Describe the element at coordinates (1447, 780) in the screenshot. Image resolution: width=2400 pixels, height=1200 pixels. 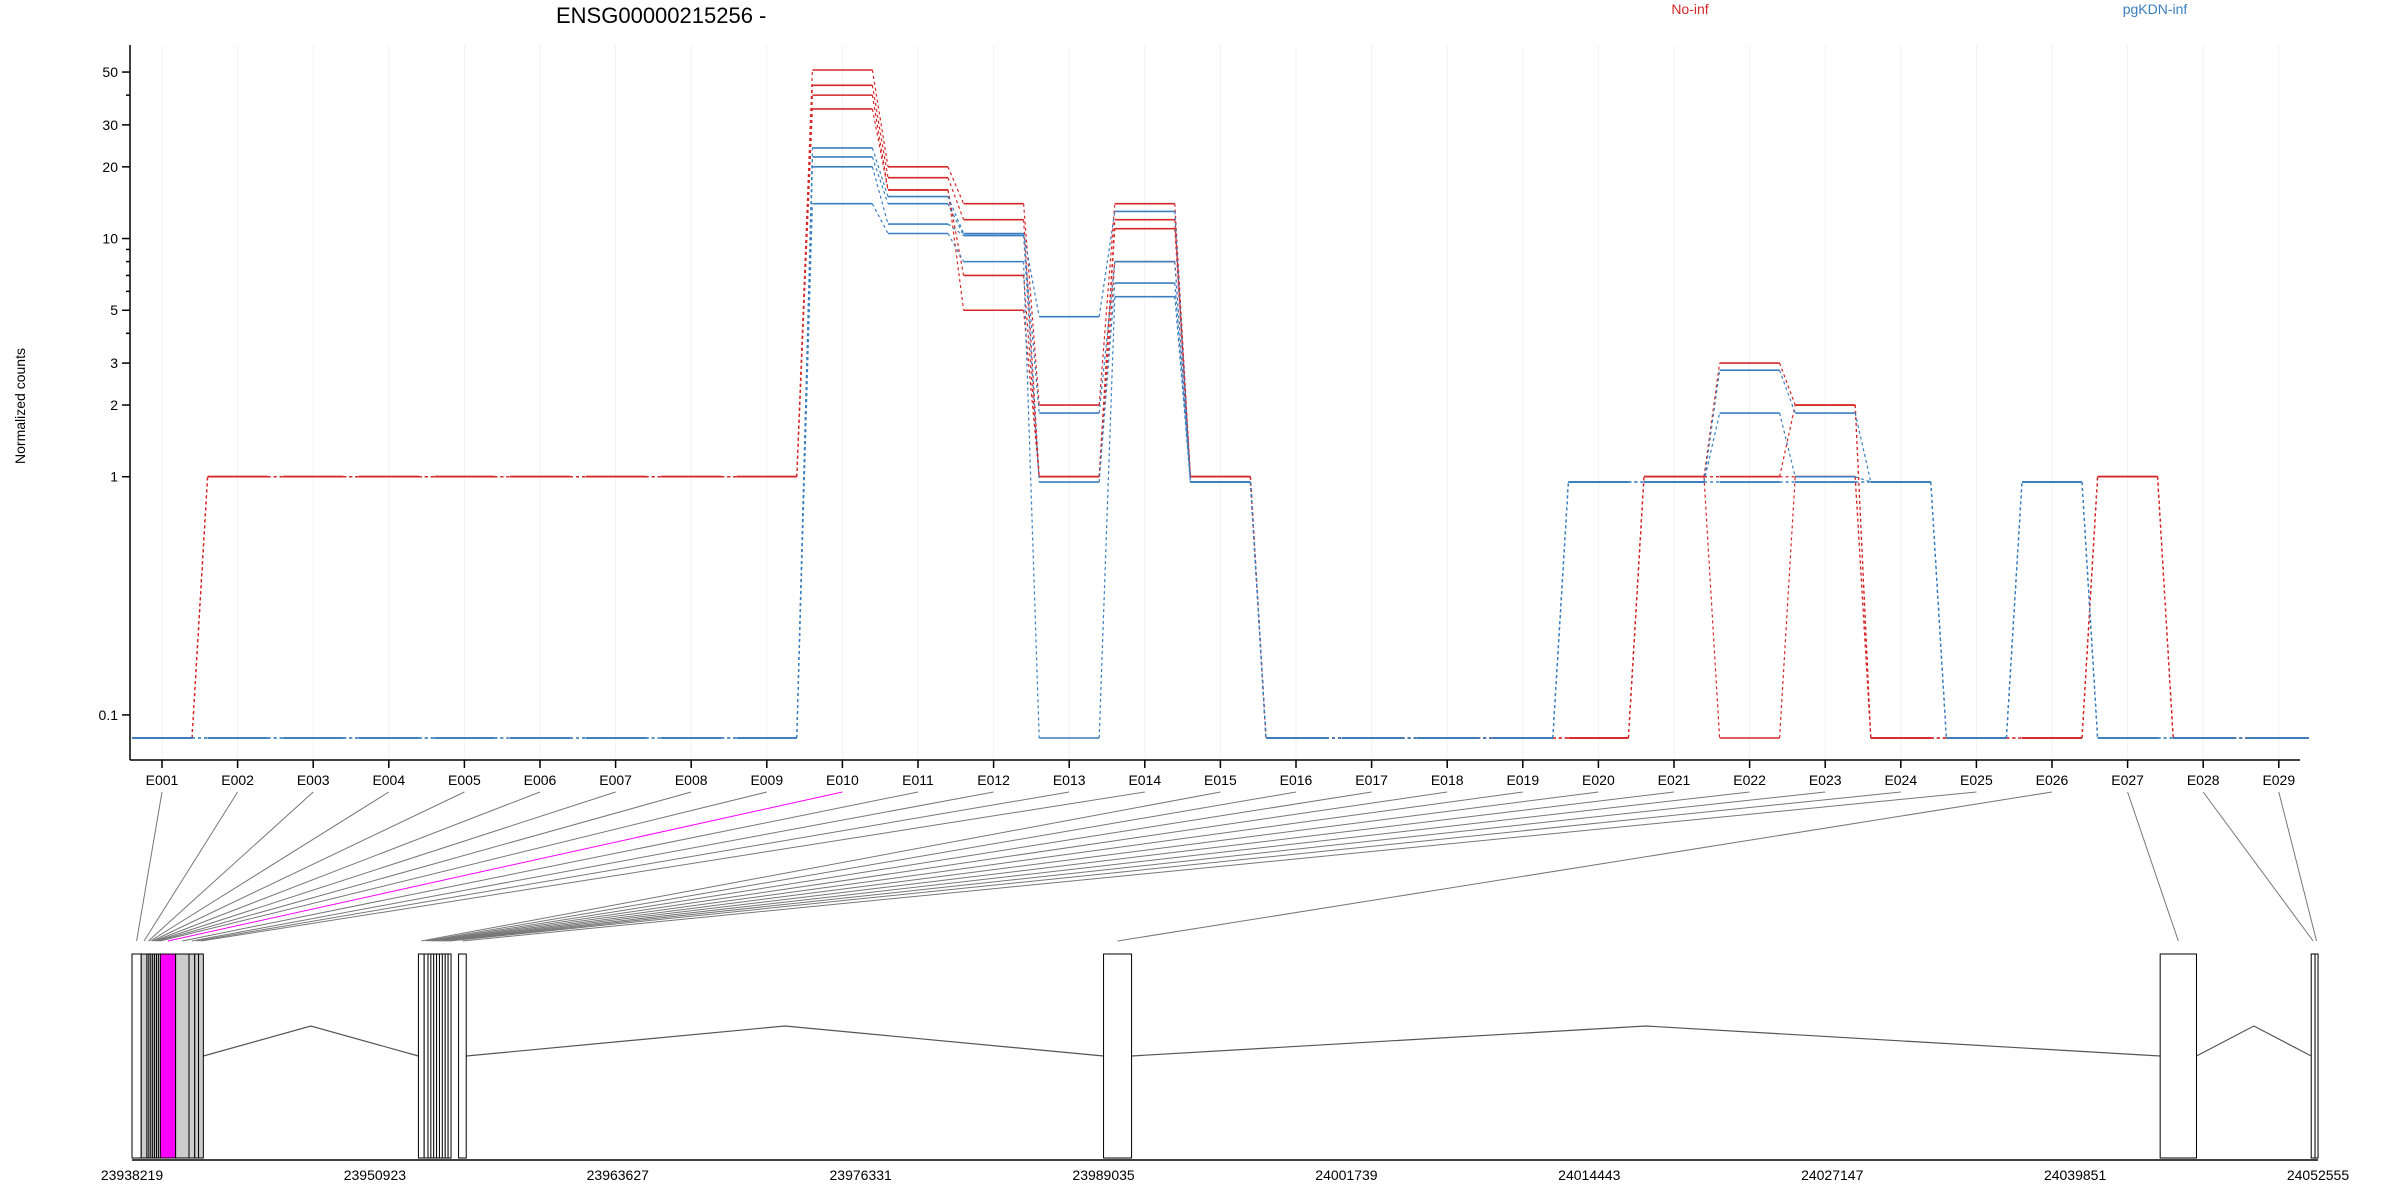
I see `x-tick-label-e018: E018` at that location.